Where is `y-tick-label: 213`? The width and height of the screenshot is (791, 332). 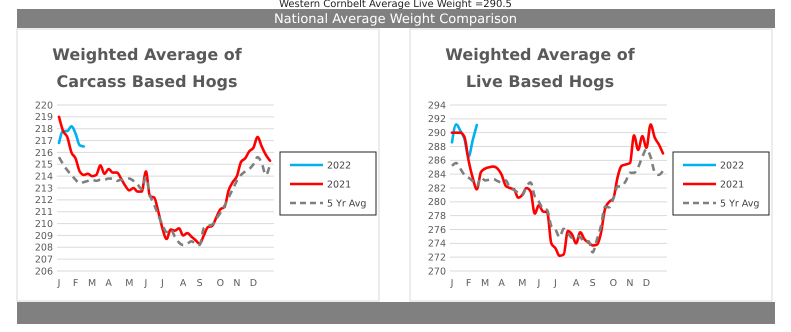 y-tick-label: 213 is located at coordinates (43, 188).